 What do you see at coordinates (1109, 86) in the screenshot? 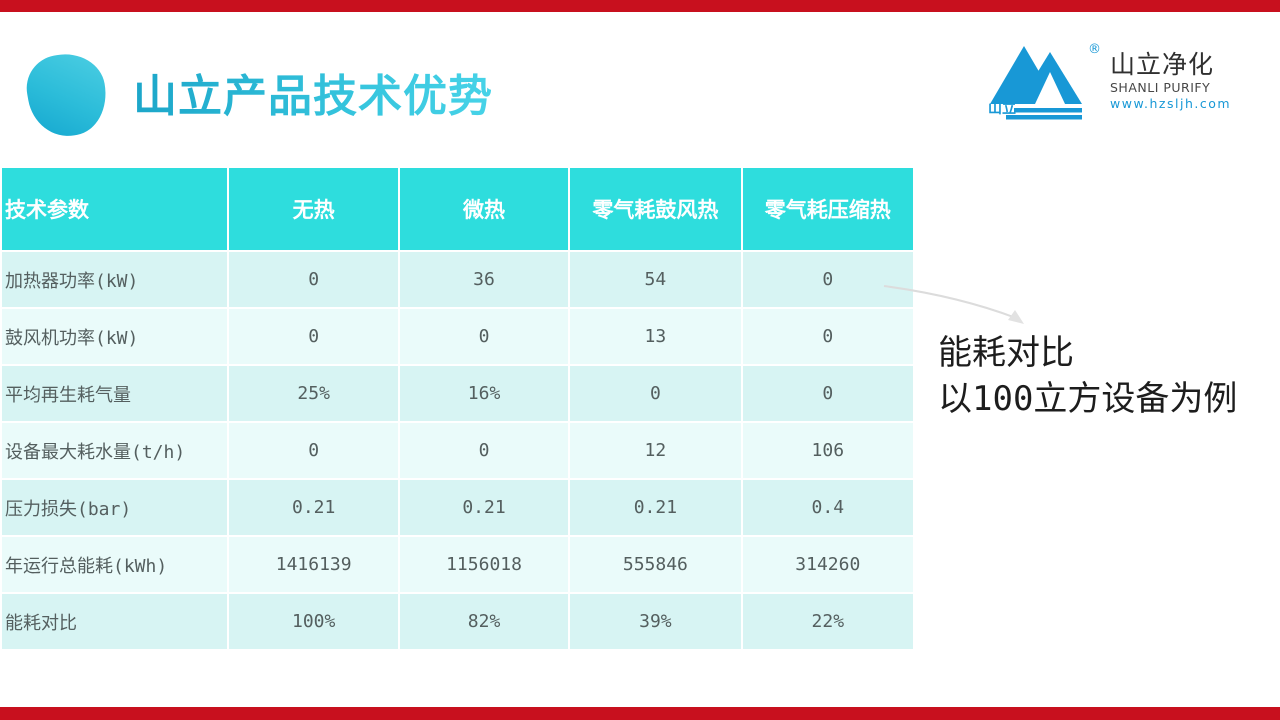
I see `company-logo: ® 山立 山立净化 SHANLI PURIFY www.hzsljh.com` at bounding box center [1109, 86].